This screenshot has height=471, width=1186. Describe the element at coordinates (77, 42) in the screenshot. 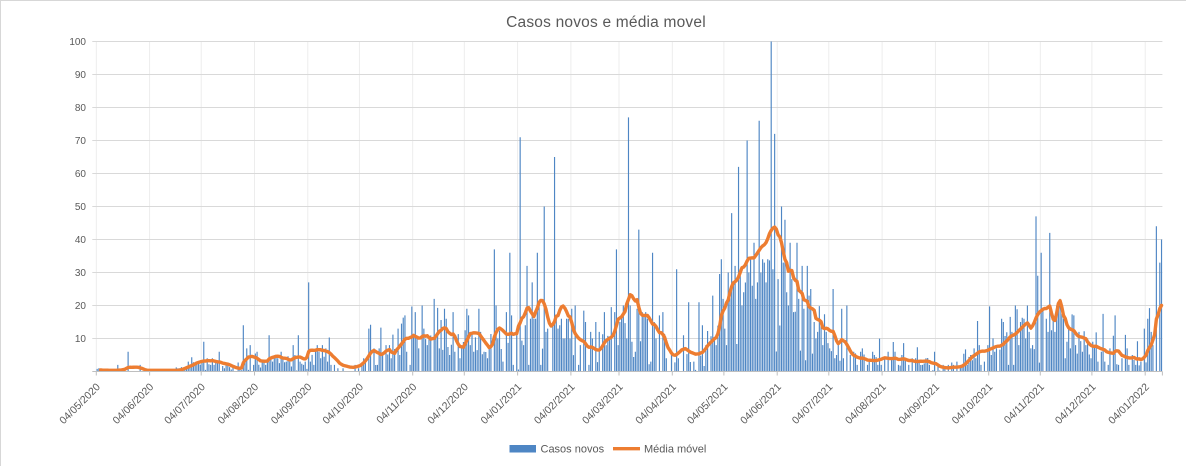

I see `svg-text: 100` at that location.